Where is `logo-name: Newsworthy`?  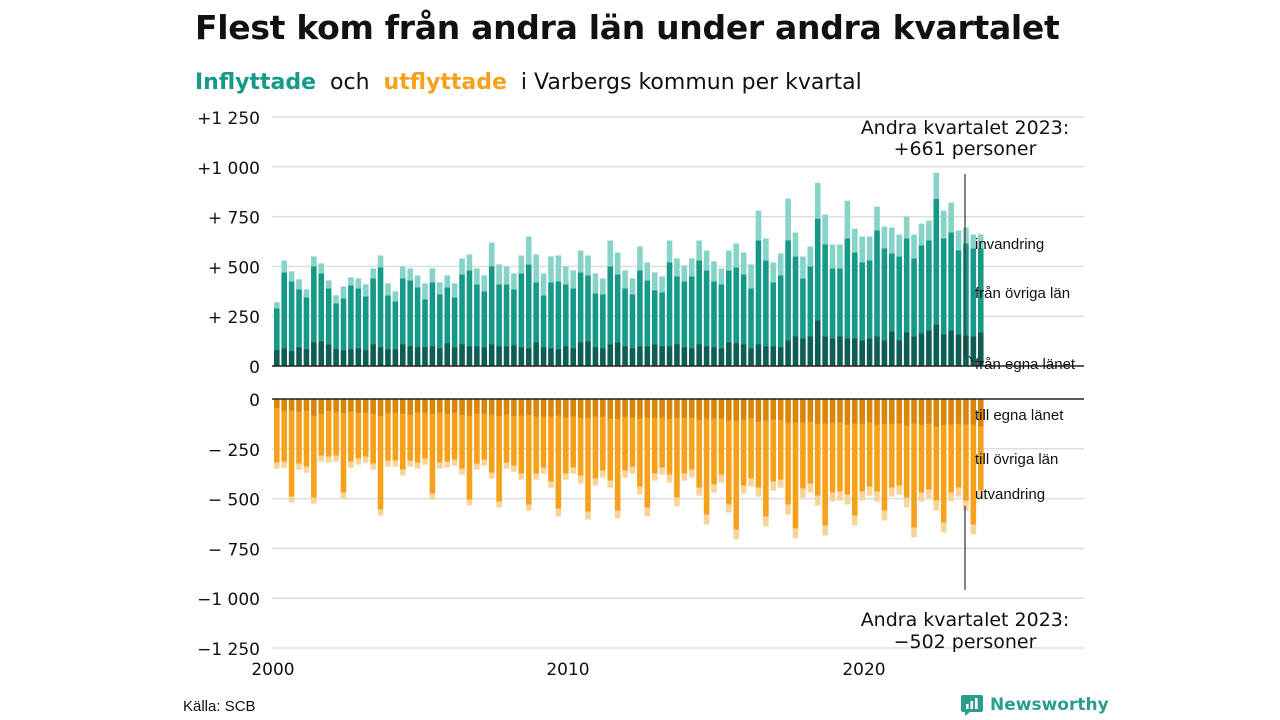 logo-name: Newsworthy is located at coordinates (1049, 705).